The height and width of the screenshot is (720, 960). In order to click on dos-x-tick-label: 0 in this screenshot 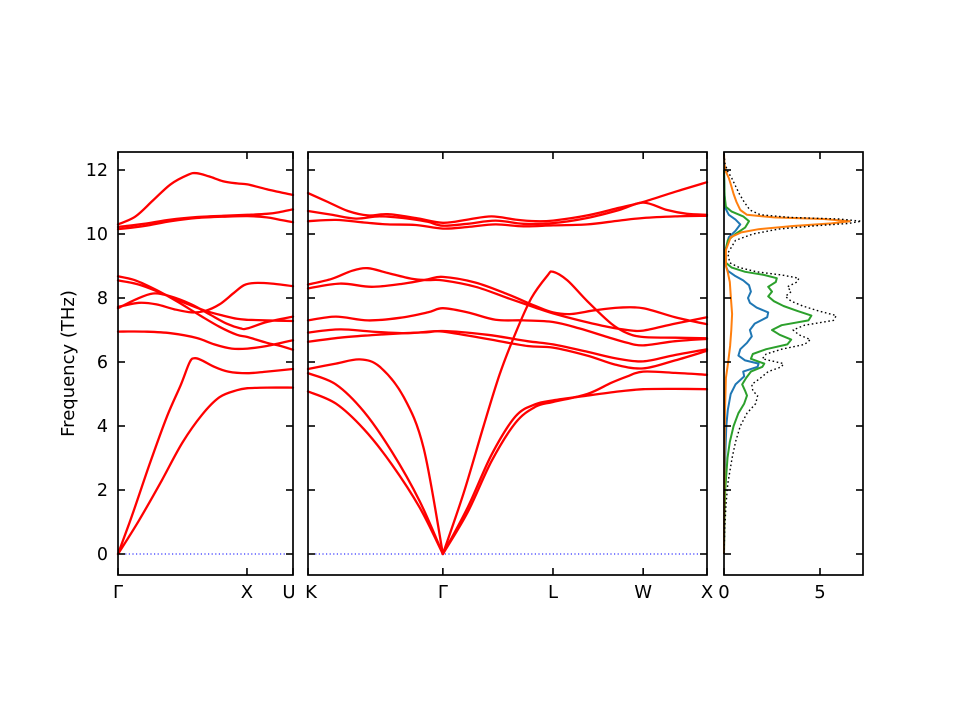, I will do `click(723, 592)`.